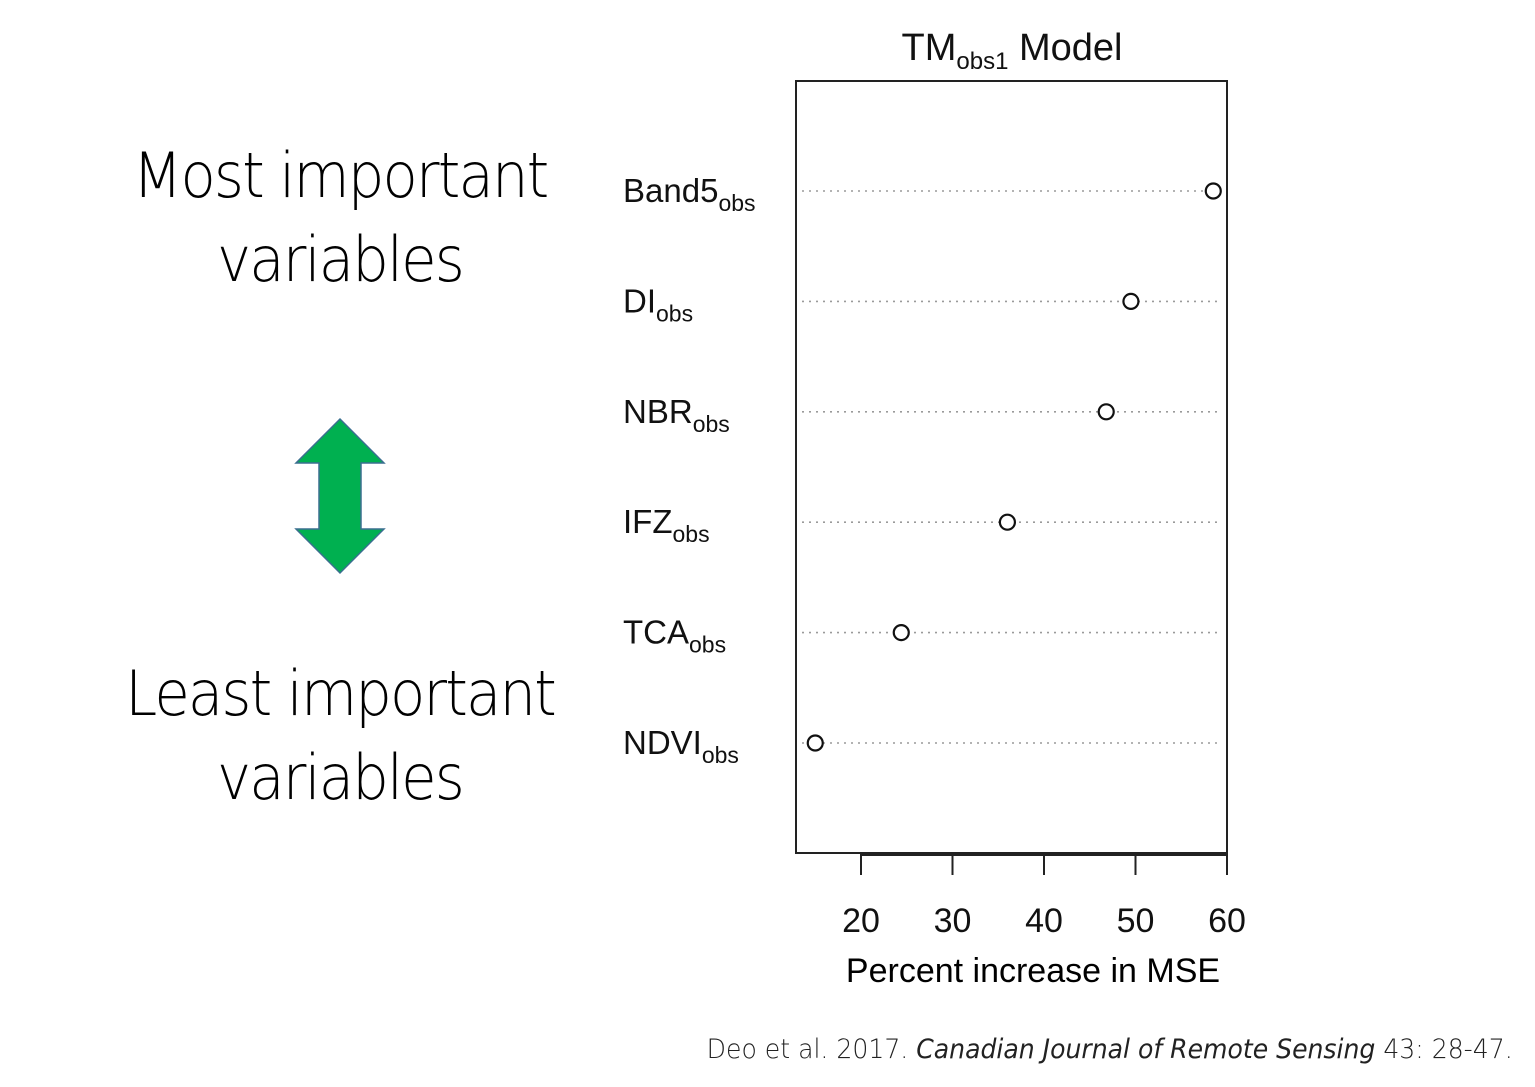 This screenshot has width=1535, height=1087. I want to click on double-headed-arrow-icon, so click(340, 496).